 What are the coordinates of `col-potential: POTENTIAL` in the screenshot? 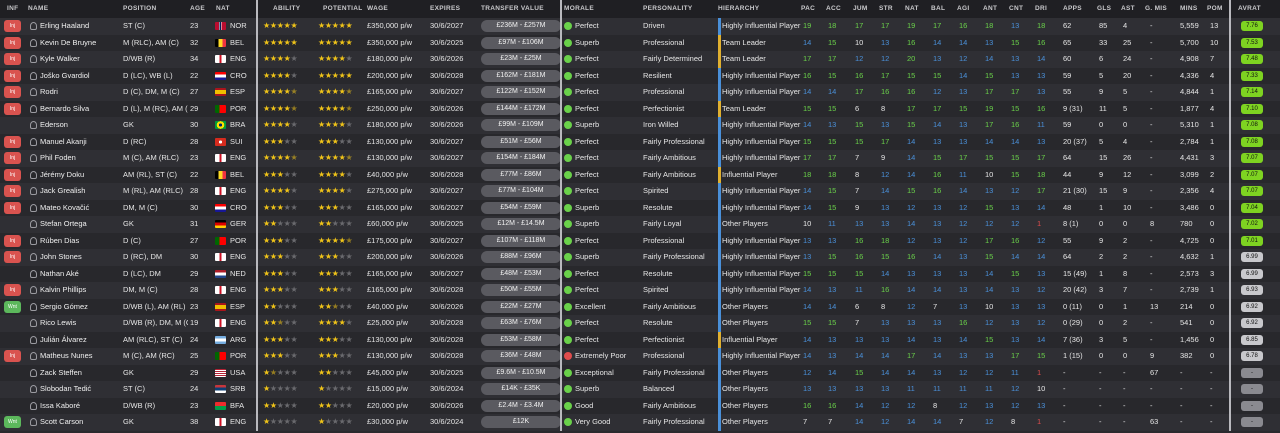 It's located at (343, 8).